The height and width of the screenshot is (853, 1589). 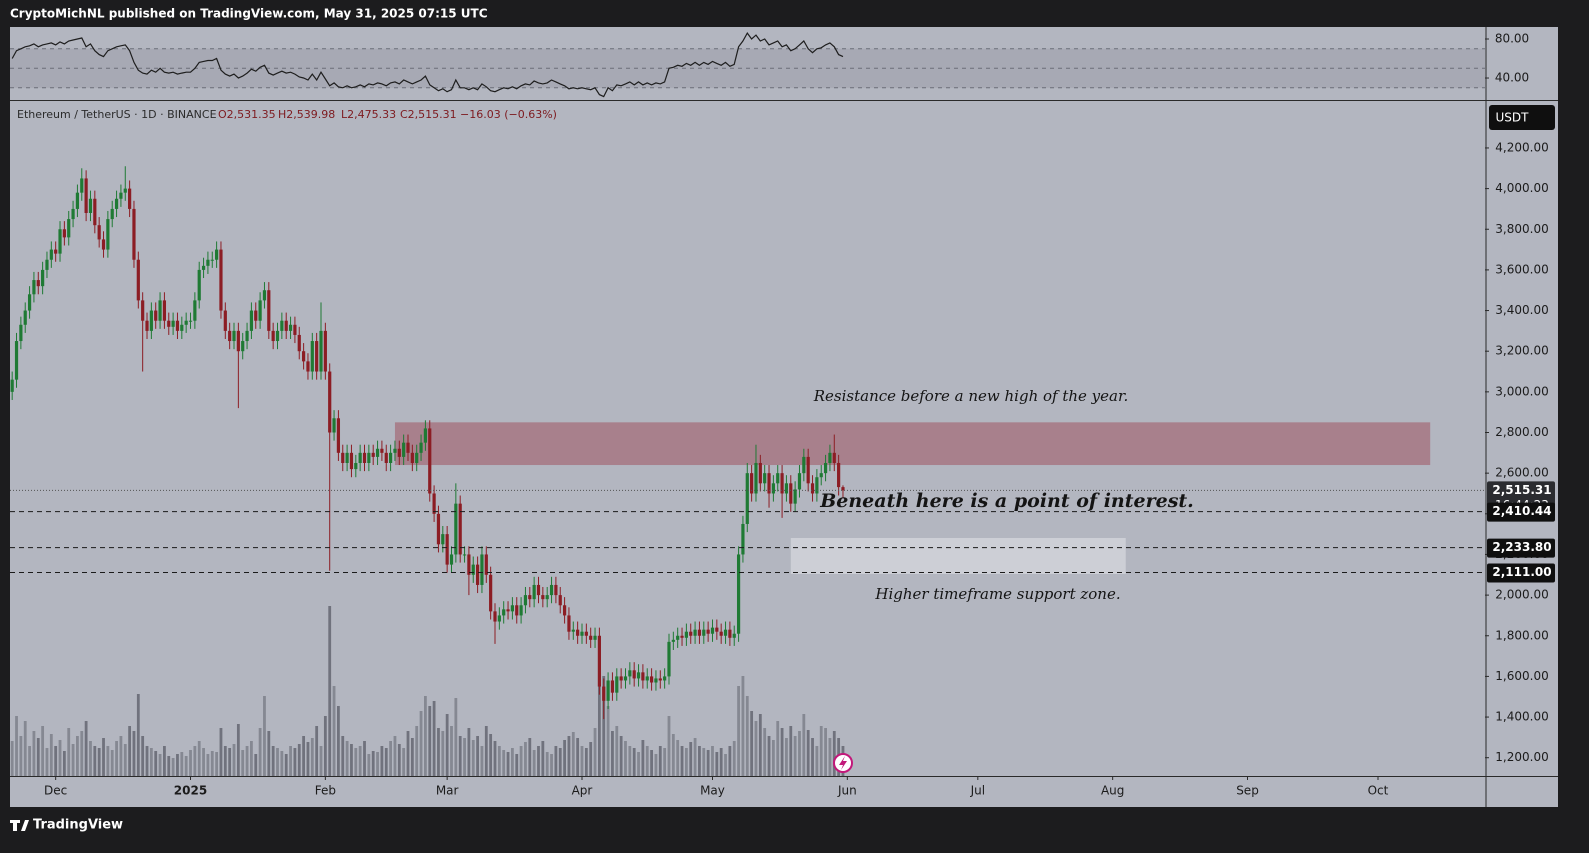 What do you see at coordinates (78, 825) in the screenshot?
I see `brand: TradingView` at bounding box center [78, 825].